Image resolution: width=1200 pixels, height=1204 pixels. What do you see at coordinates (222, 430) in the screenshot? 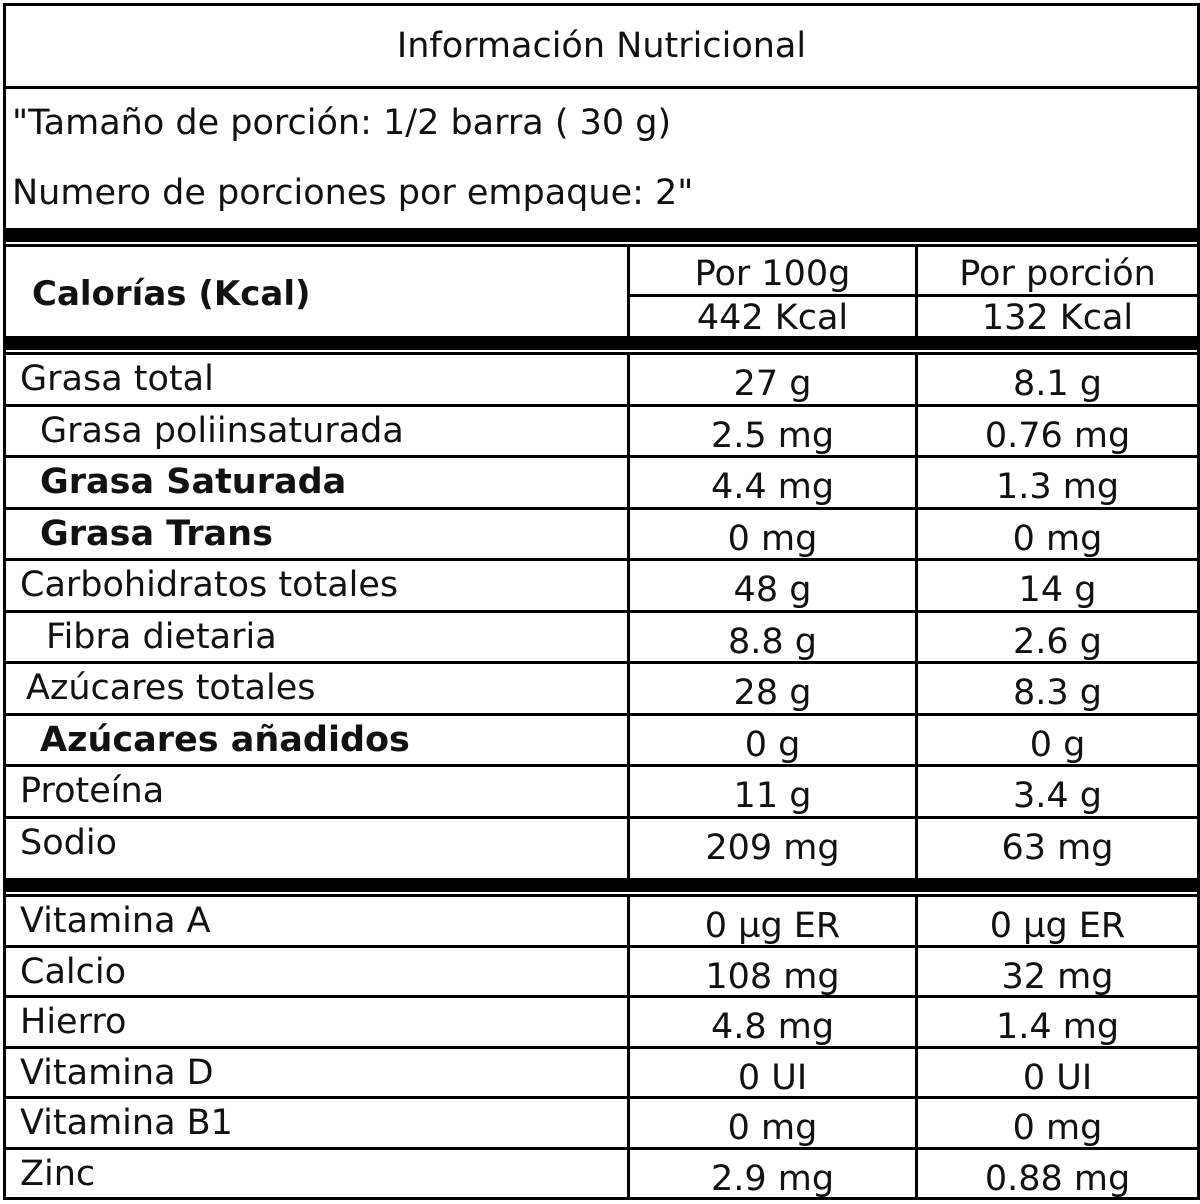
I see `nutrient-name: Grasa poliinsaturada` at bounding box center [222, 430].